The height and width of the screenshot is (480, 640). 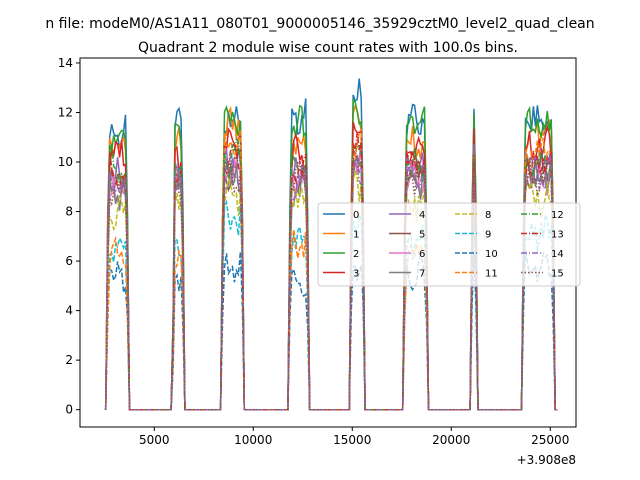 What do you see at coordinates (491, 254) in the screenshot?
I see `legend-label-10: 10` at bounding box center [491, 254].